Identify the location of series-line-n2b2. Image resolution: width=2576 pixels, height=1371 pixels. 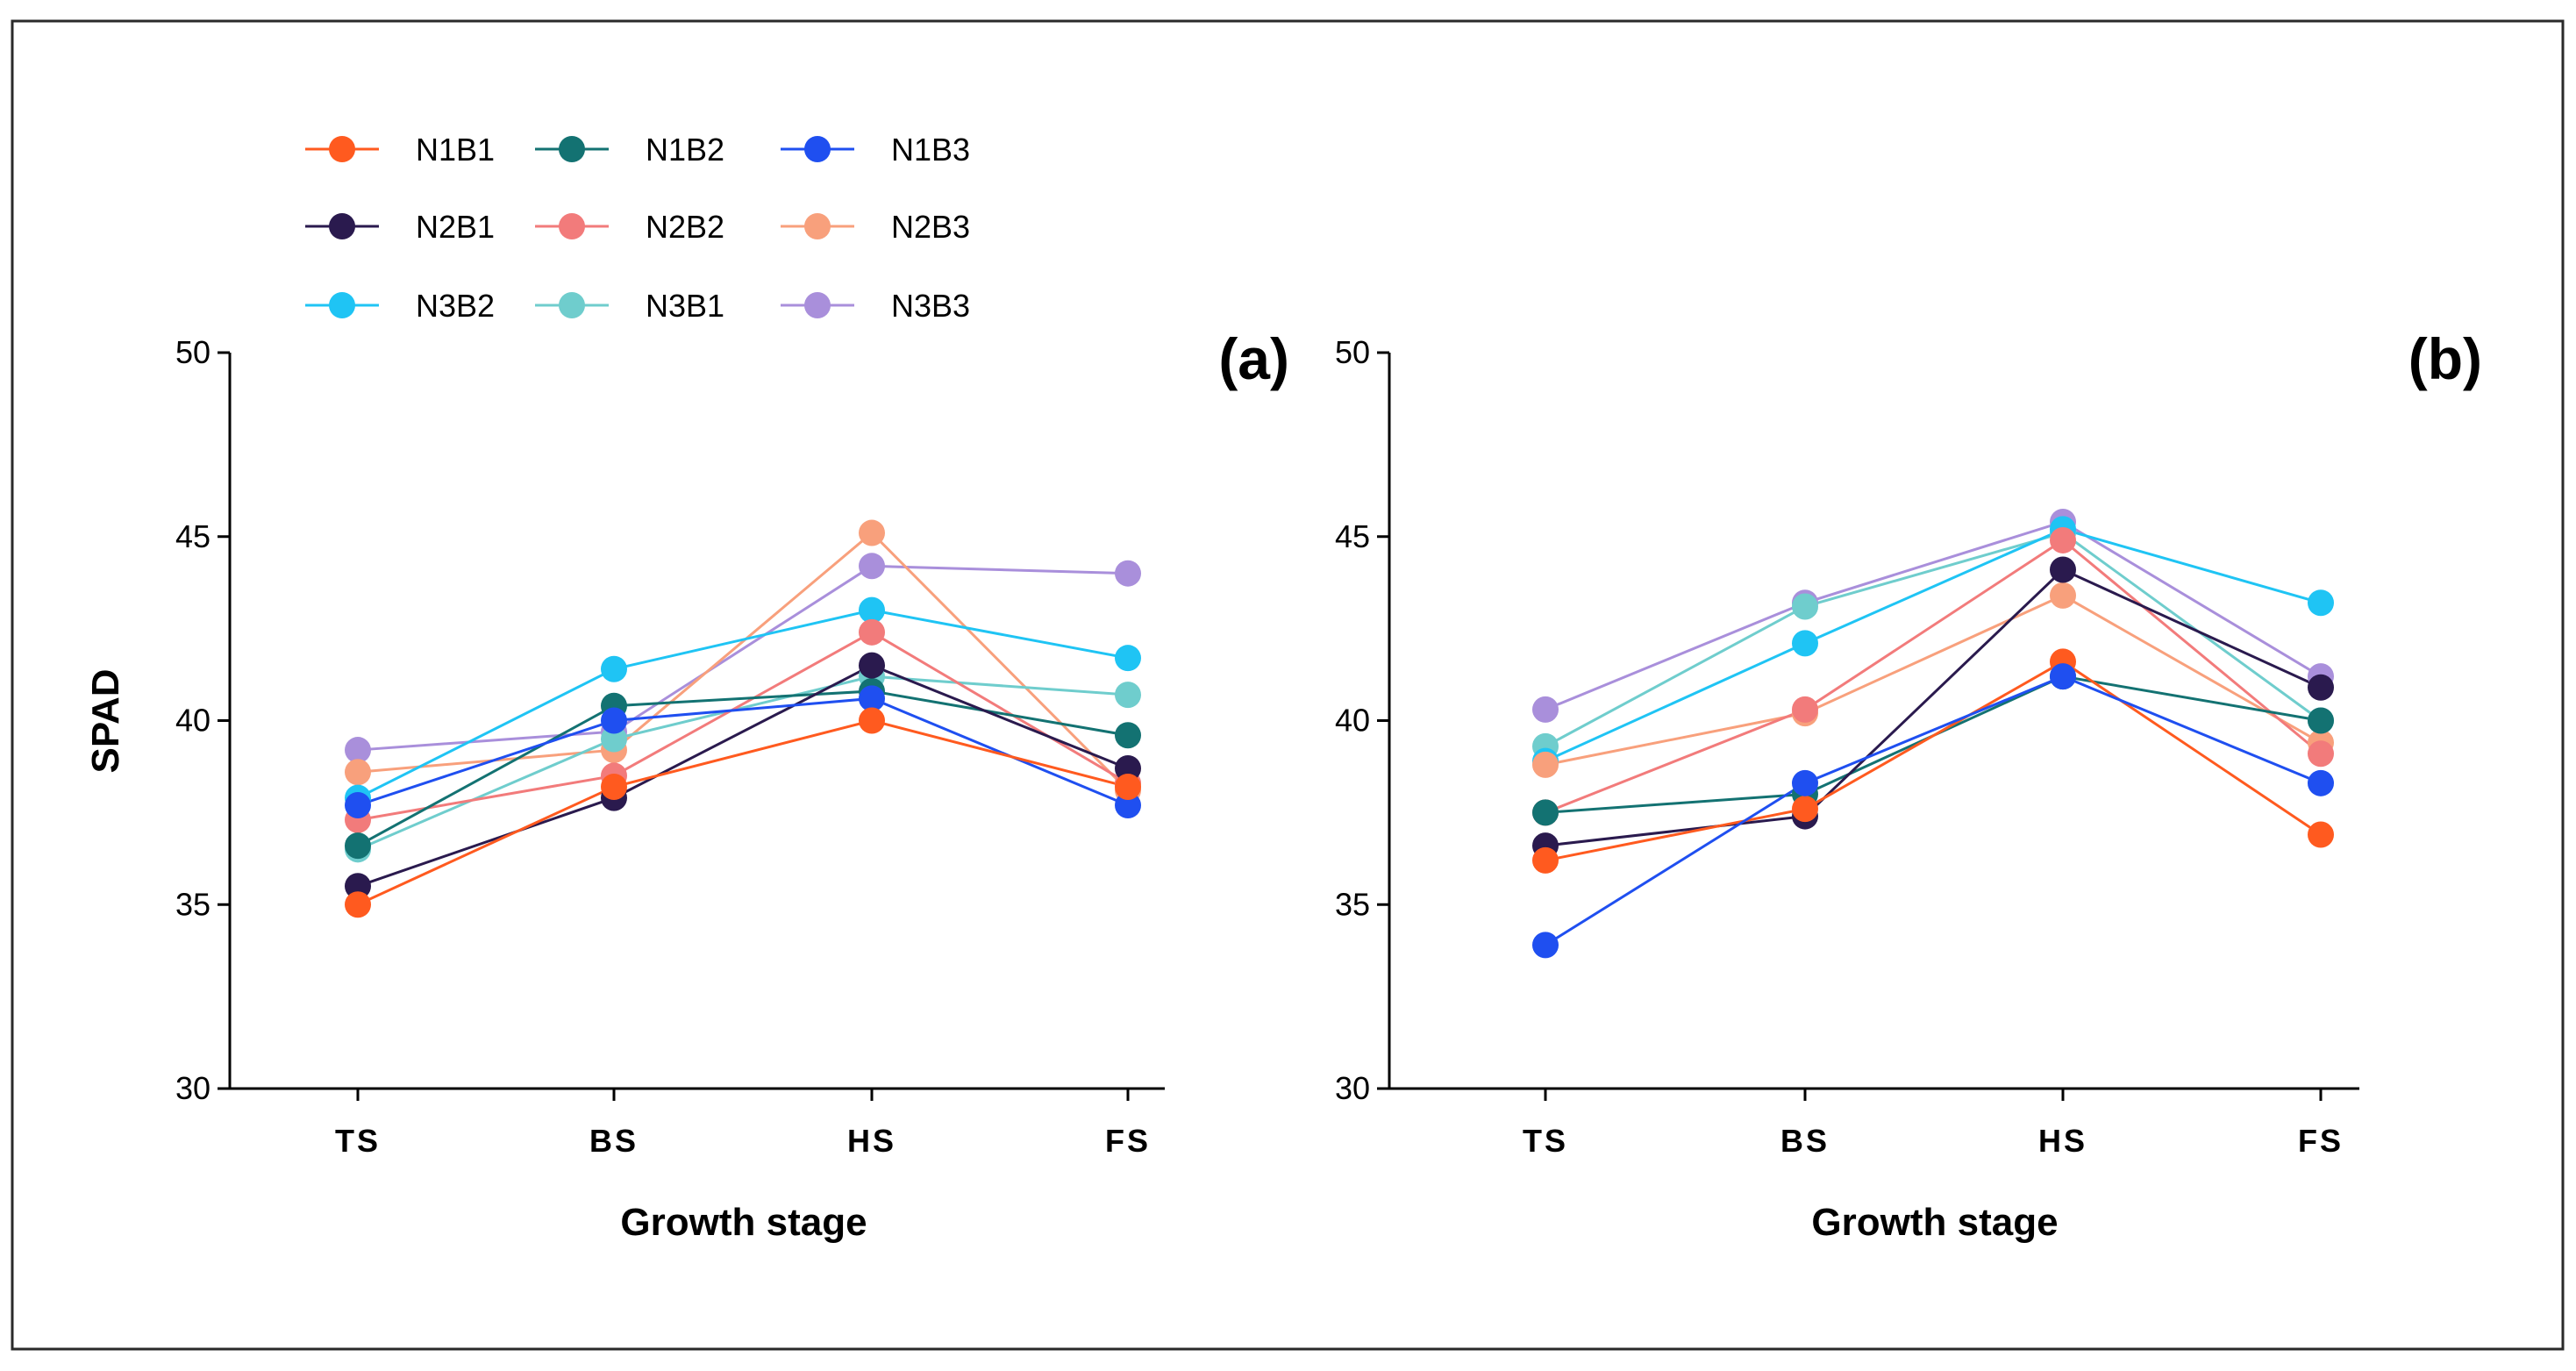
(743, 727).